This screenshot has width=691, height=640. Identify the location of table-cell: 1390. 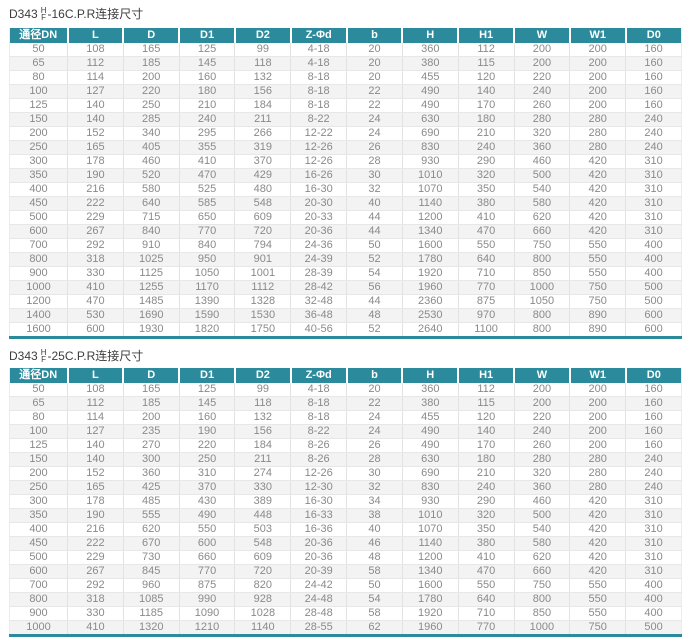
(207, 301).